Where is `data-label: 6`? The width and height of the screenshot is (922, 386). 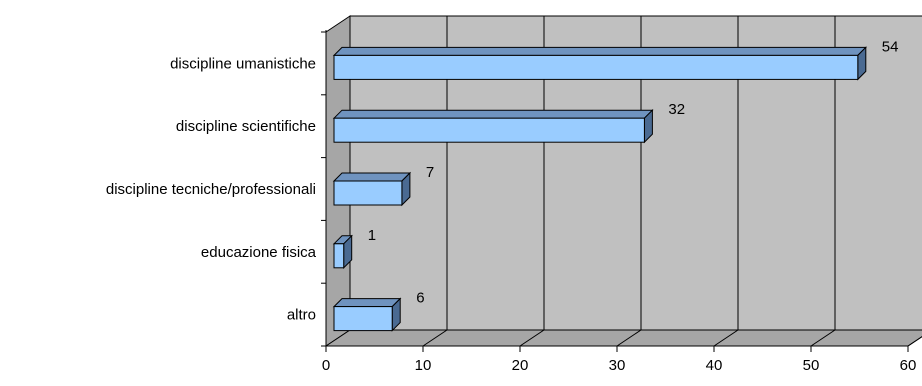
data-label: 6 is located at coordinates (420, 298).